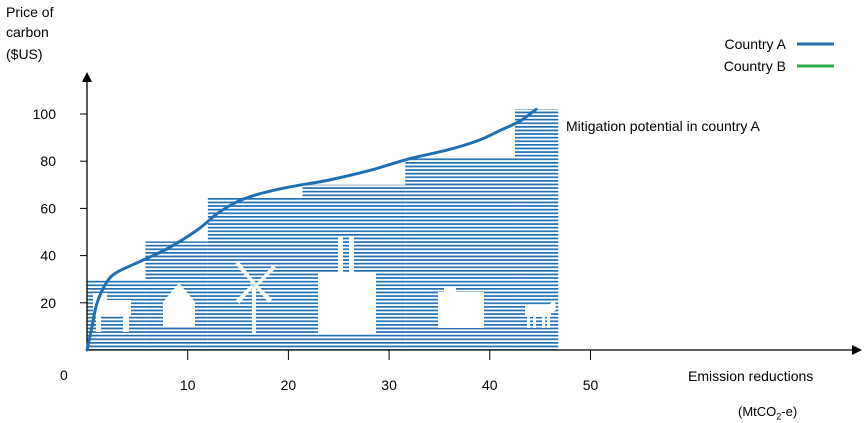  I want to click on origin-label: 0, so click(64, 375).